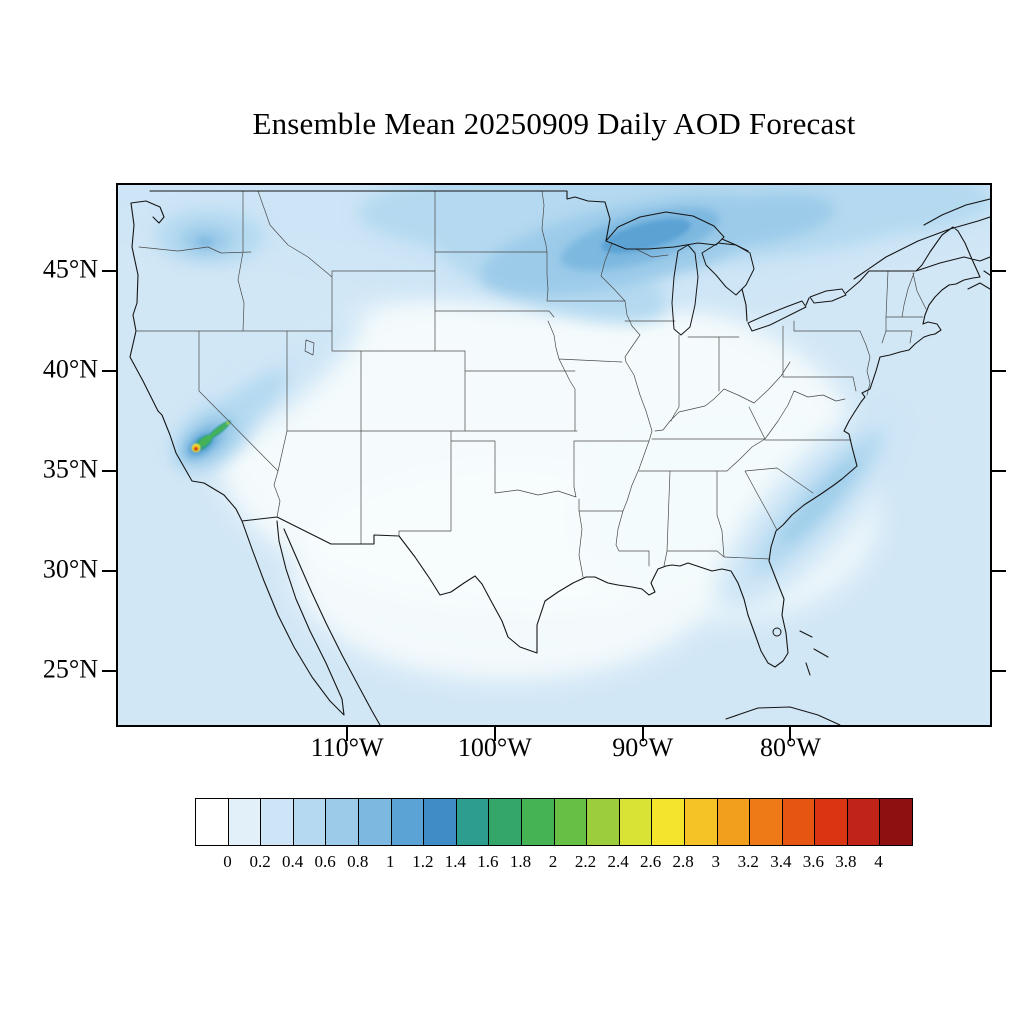 This screenshot has height=1024, width=1024. I want to click on lat-tick-label: 45°N, so click(70, 269).